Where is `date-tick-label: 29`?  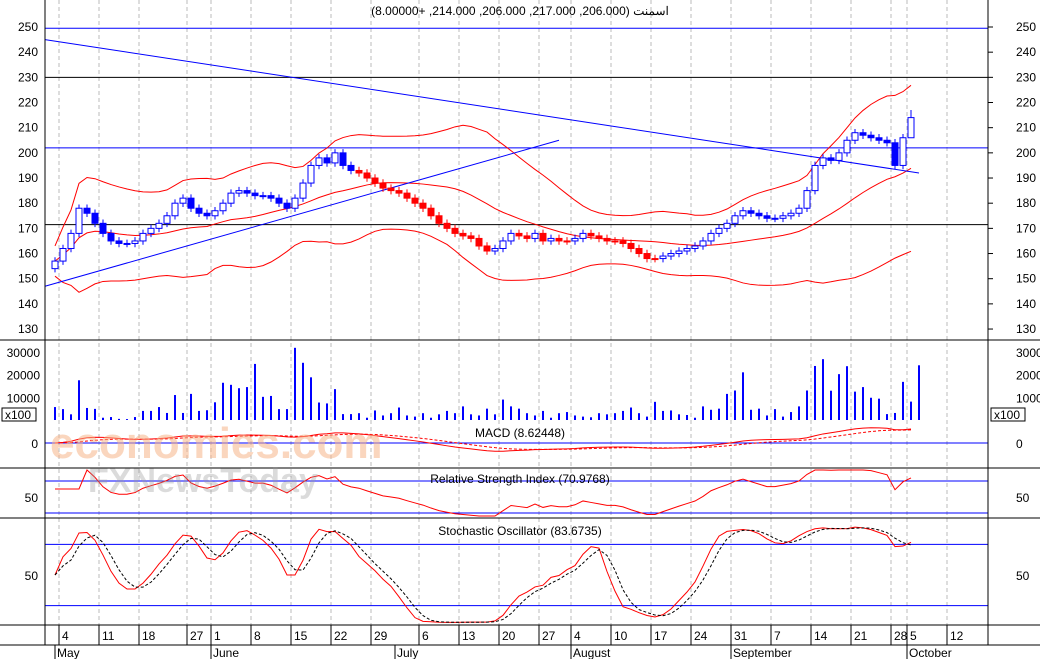 date-tick-label: 29 is located at coordinates (381, 636).